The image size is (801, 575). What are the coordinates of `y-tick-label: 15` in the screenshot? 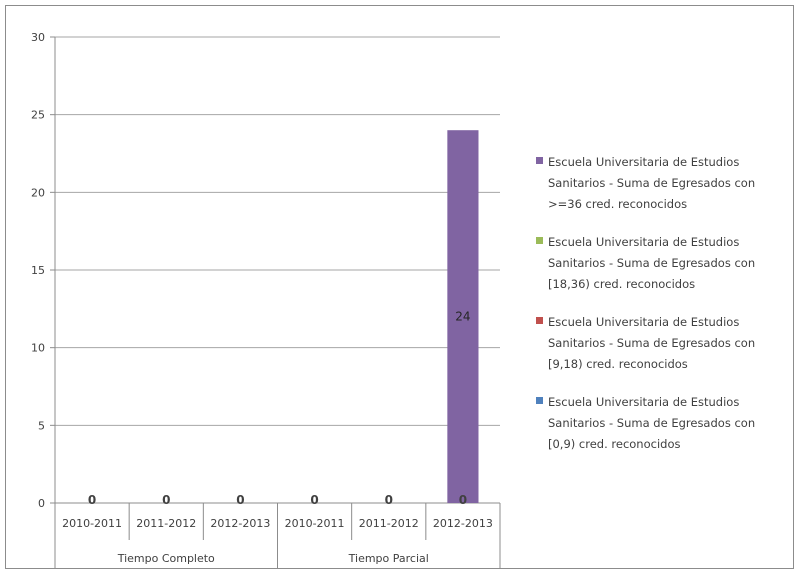 It's located at (38, 270).